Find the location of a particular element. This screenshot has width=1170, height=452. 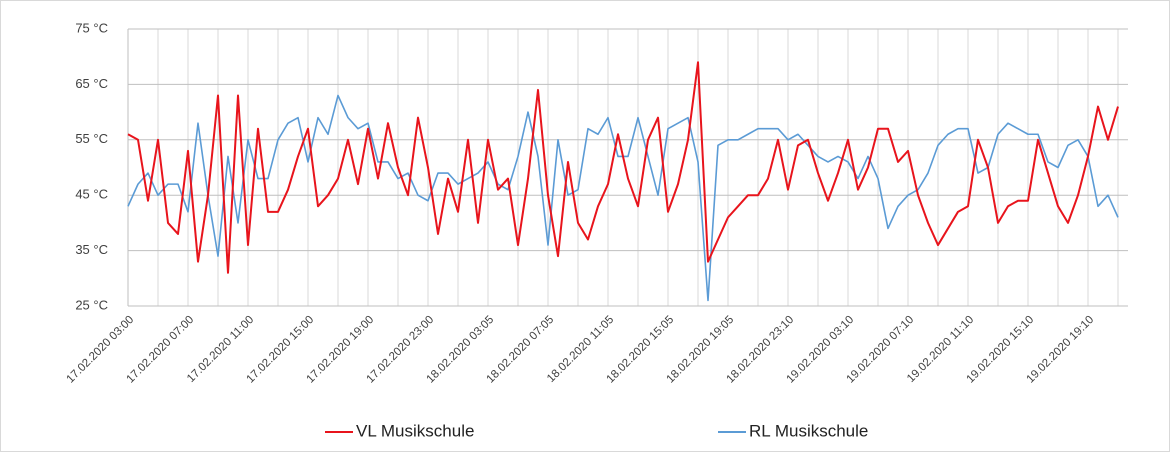

legend-label: VL Musikschule is located at coordinates (415, 430).